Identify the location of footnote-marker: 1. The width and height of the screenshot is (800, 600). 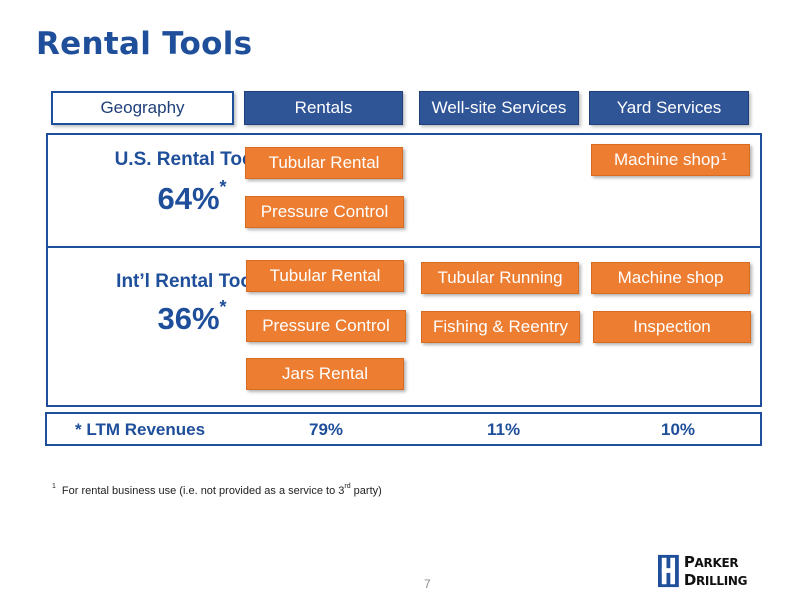
(723, 157).